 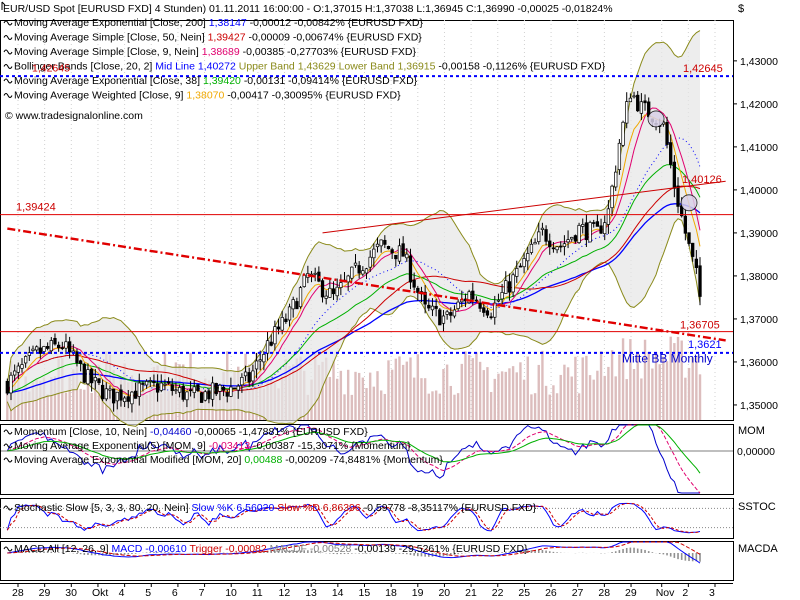 What do you see at coordinates (524, 207) in the screenshot?
I see `upper-channel-line` at bounding box center [524, 207].